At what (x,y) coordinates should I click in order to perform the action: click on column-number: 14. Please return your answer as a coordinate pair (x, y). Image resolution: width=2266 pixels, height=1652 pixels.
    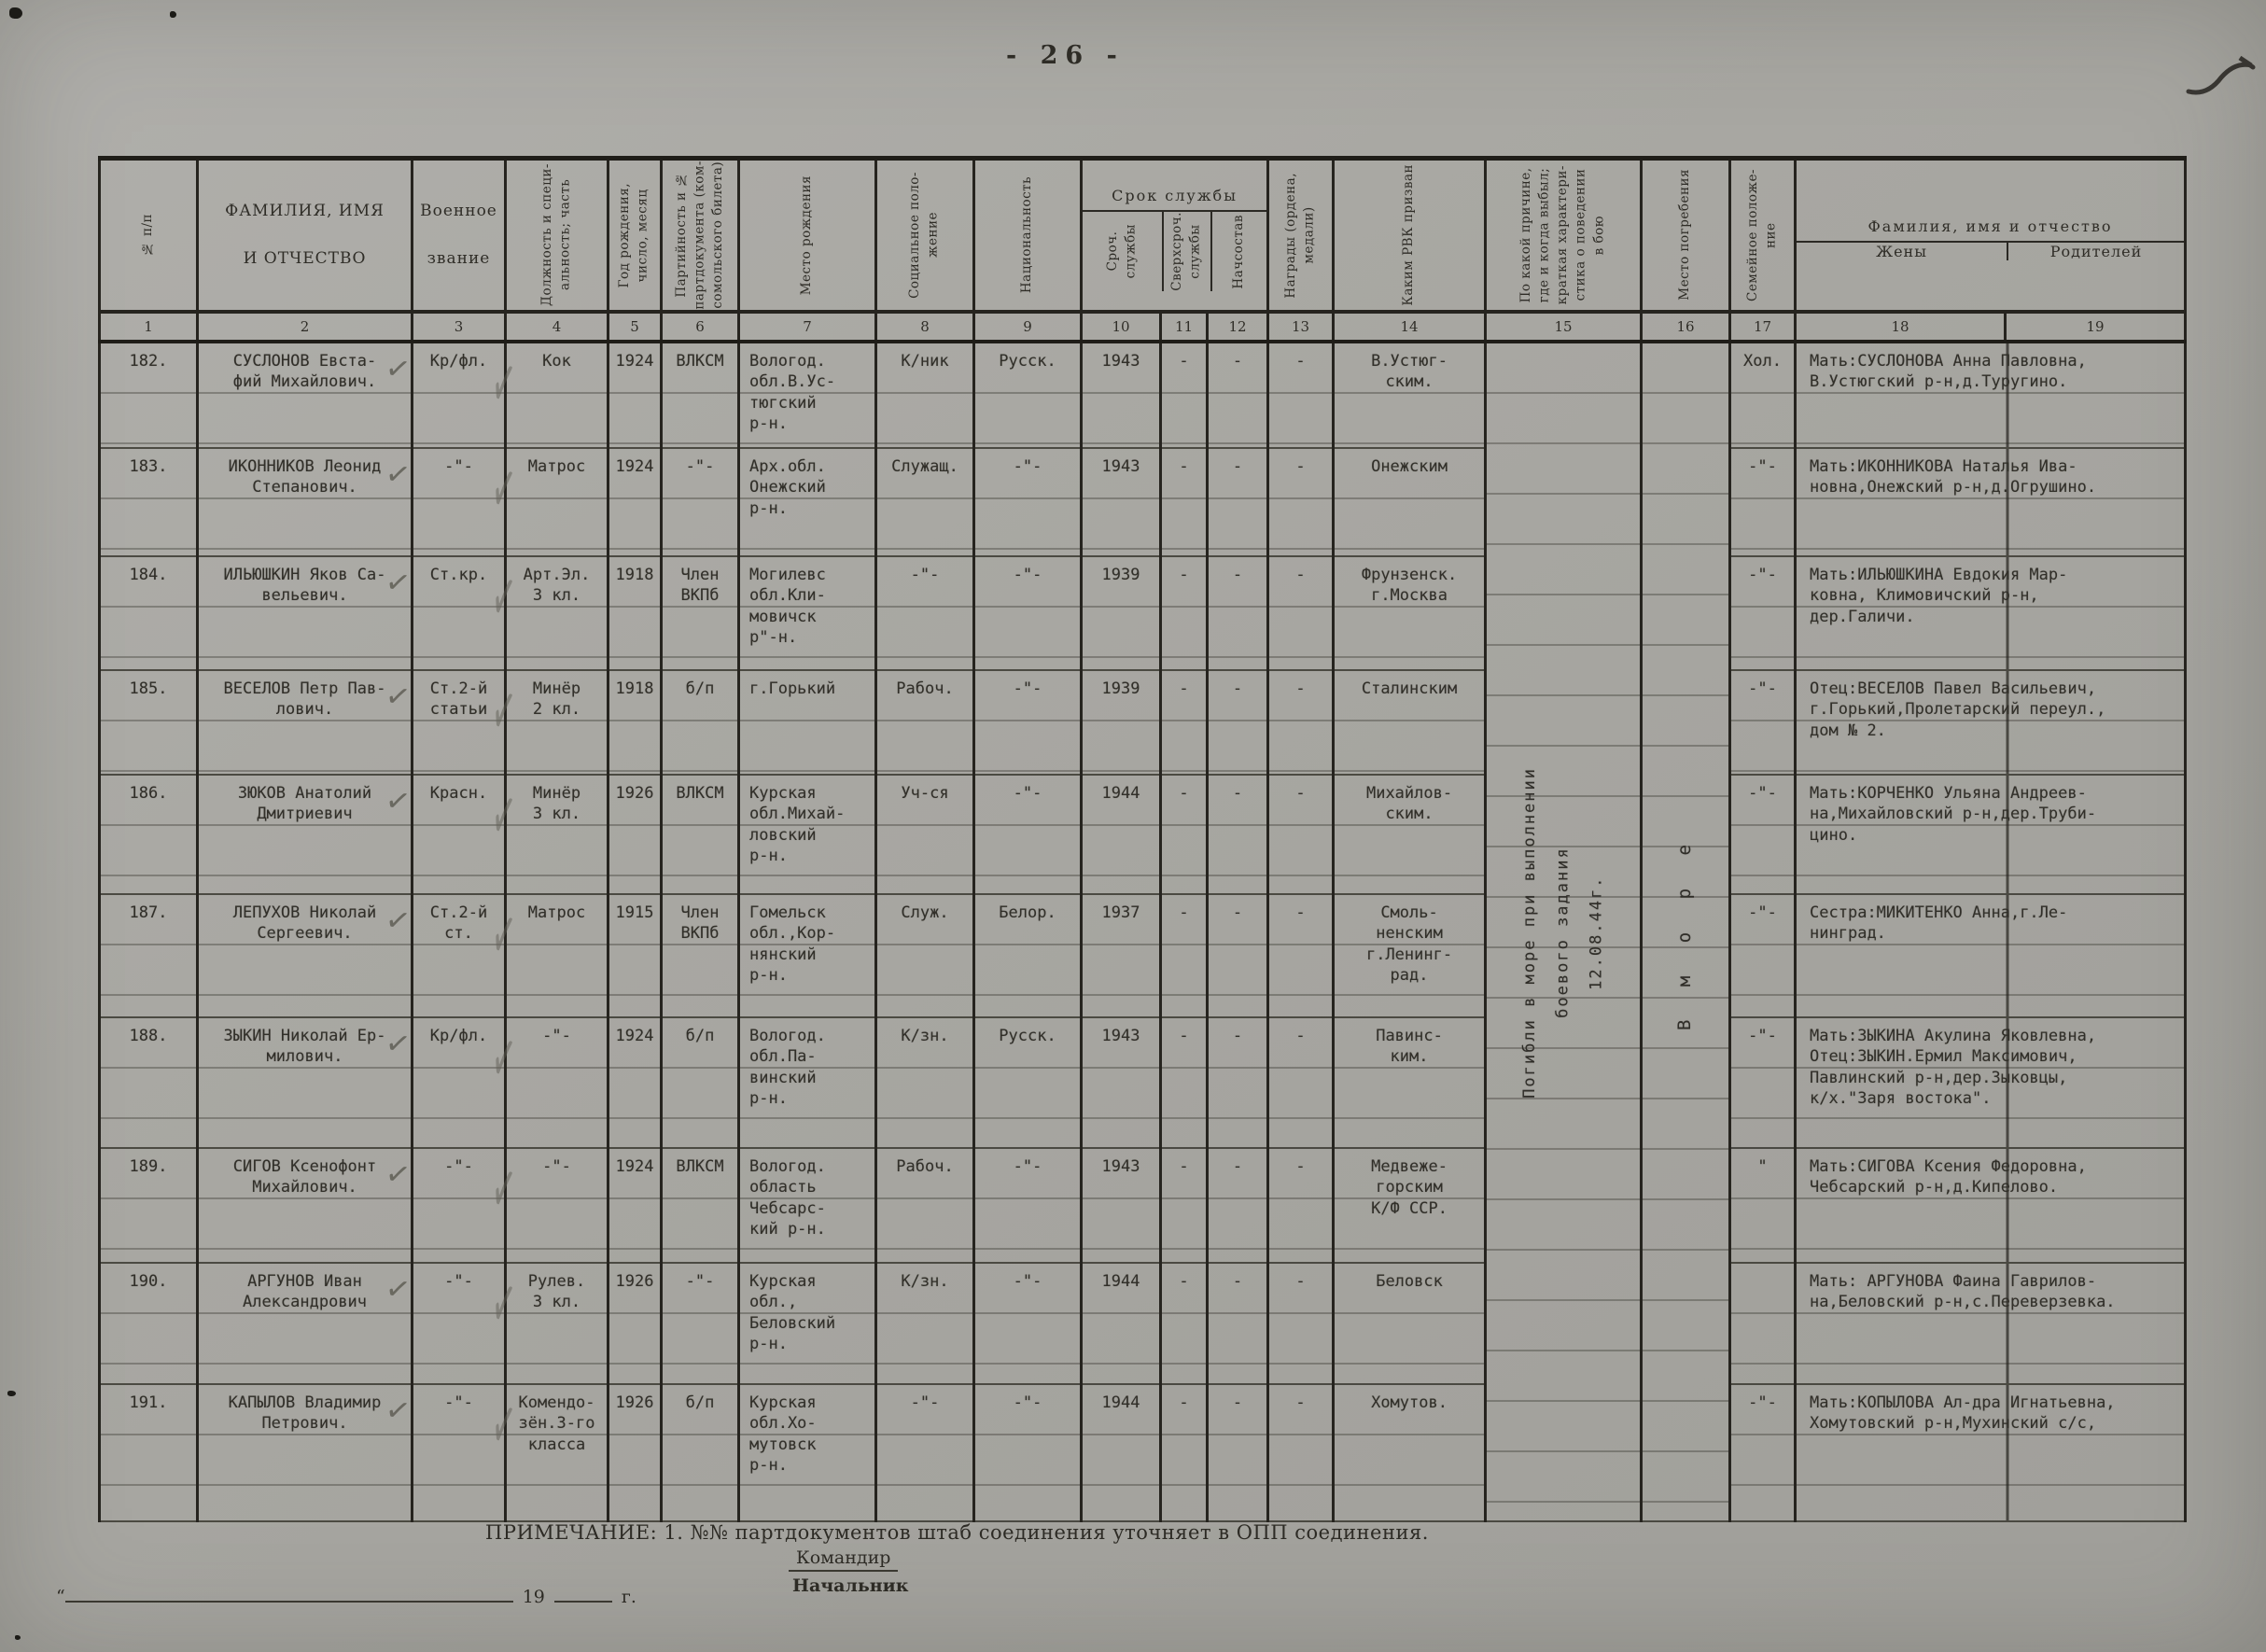
    Looking at the image, I should click on (1410, 326).